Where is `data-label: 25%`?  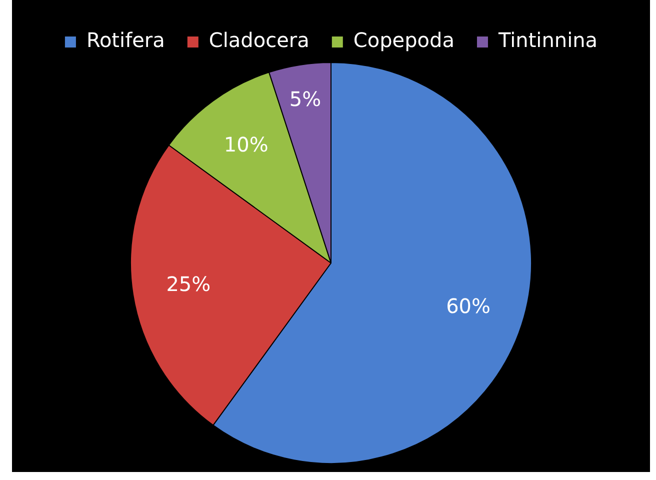
data-label: 25% is located at coordinates (188, 284).